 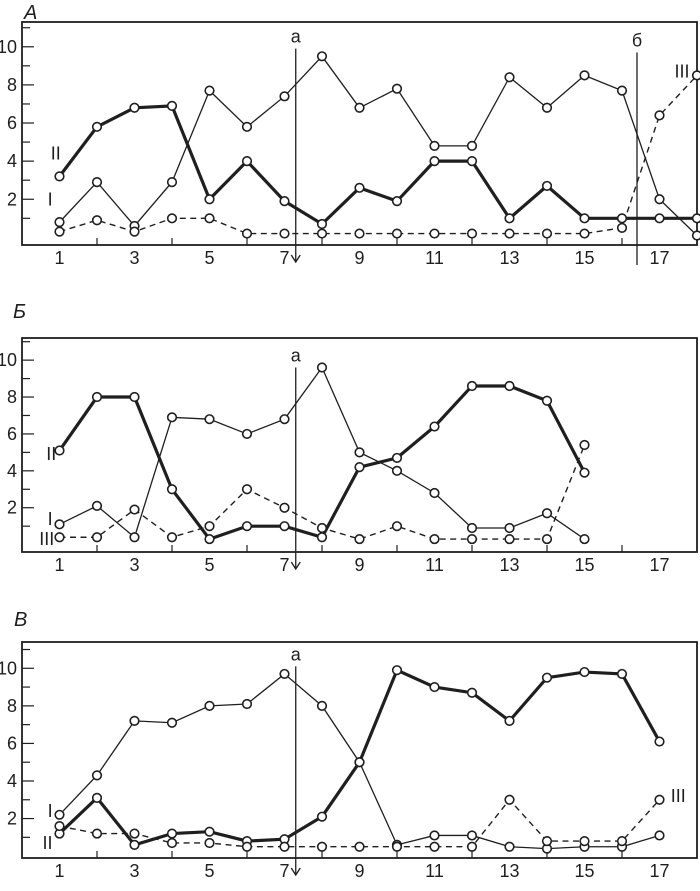 I want to click on panel-title-В: В, so click(x=20, y=620).